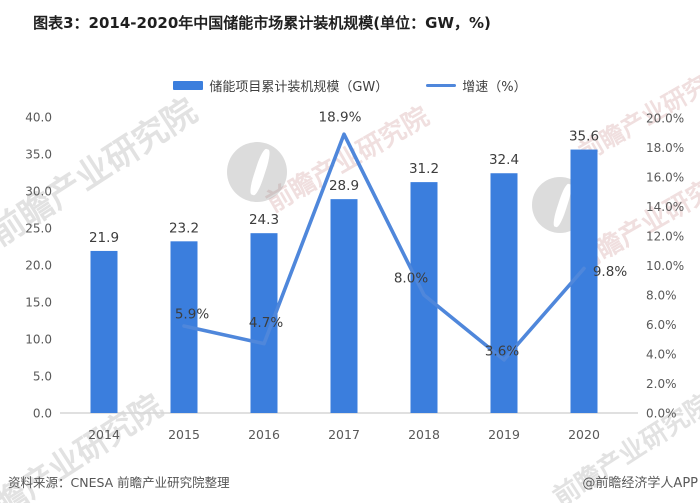 This screenshot has width=700, height=503. What do you see at coordinates (340, 118) in the screenshot?
I see `line-point-label: 18.9%` at bounding box center [340, 118].